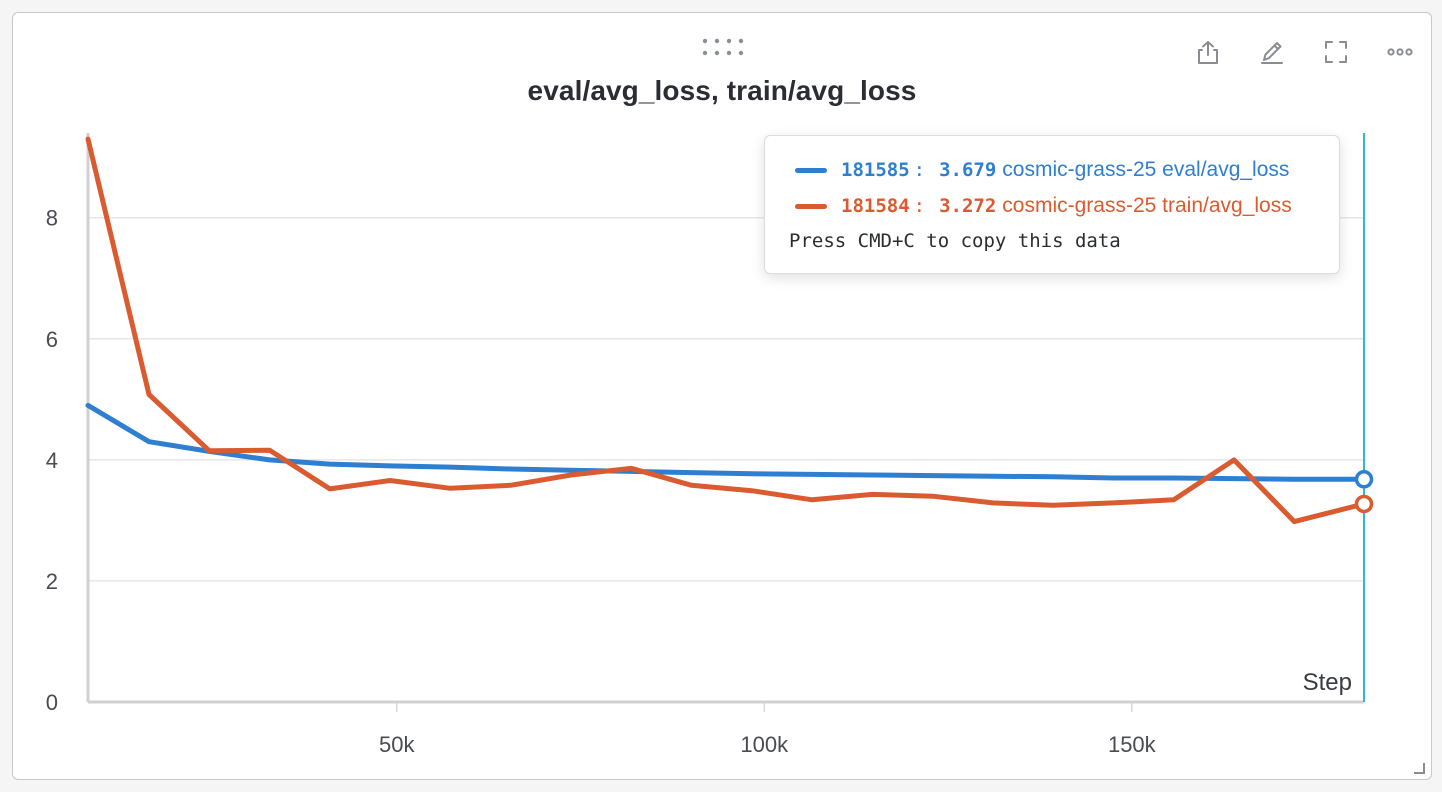 Image resolution: width=1442 pixels, height=792 pixels. Describe the element at coordinates (1327, 682) in the screenshot. I see `x-axis-label: Step` at that location.